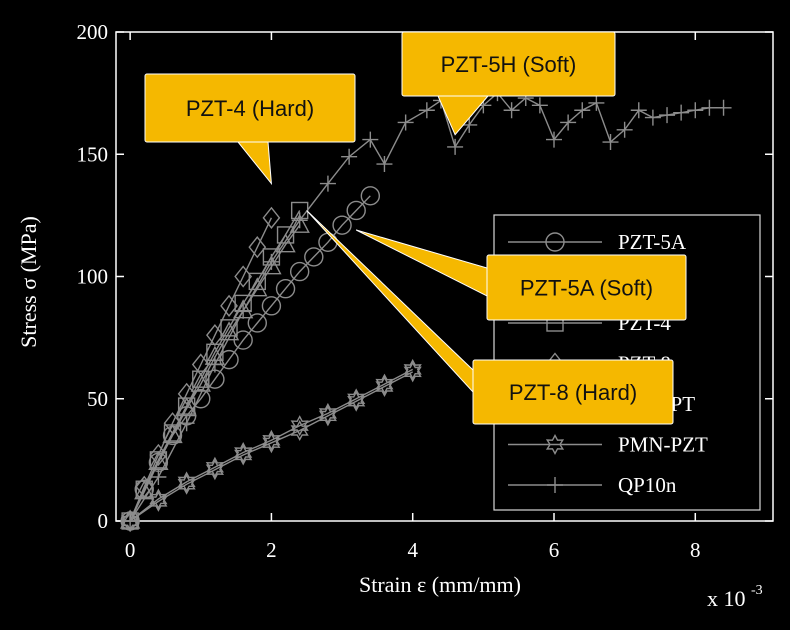 Image resolution: width=790 pixels, height=630 pixels. Describe the element at coordinates (757, 590) in the screenshot. I see `x-axis-scale-exponent: -3` at that location.